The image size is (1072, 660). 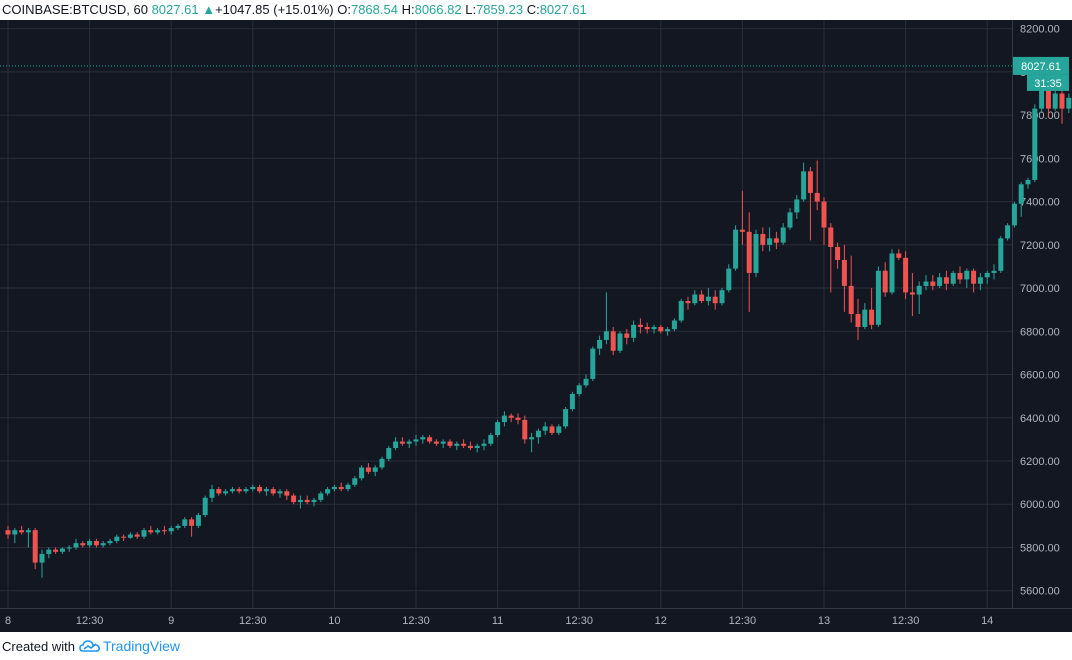 What do you see at coordinates (38, 646) in the screenshot?
I see `created-with-label: Created with` at bounding box center [38, 646].